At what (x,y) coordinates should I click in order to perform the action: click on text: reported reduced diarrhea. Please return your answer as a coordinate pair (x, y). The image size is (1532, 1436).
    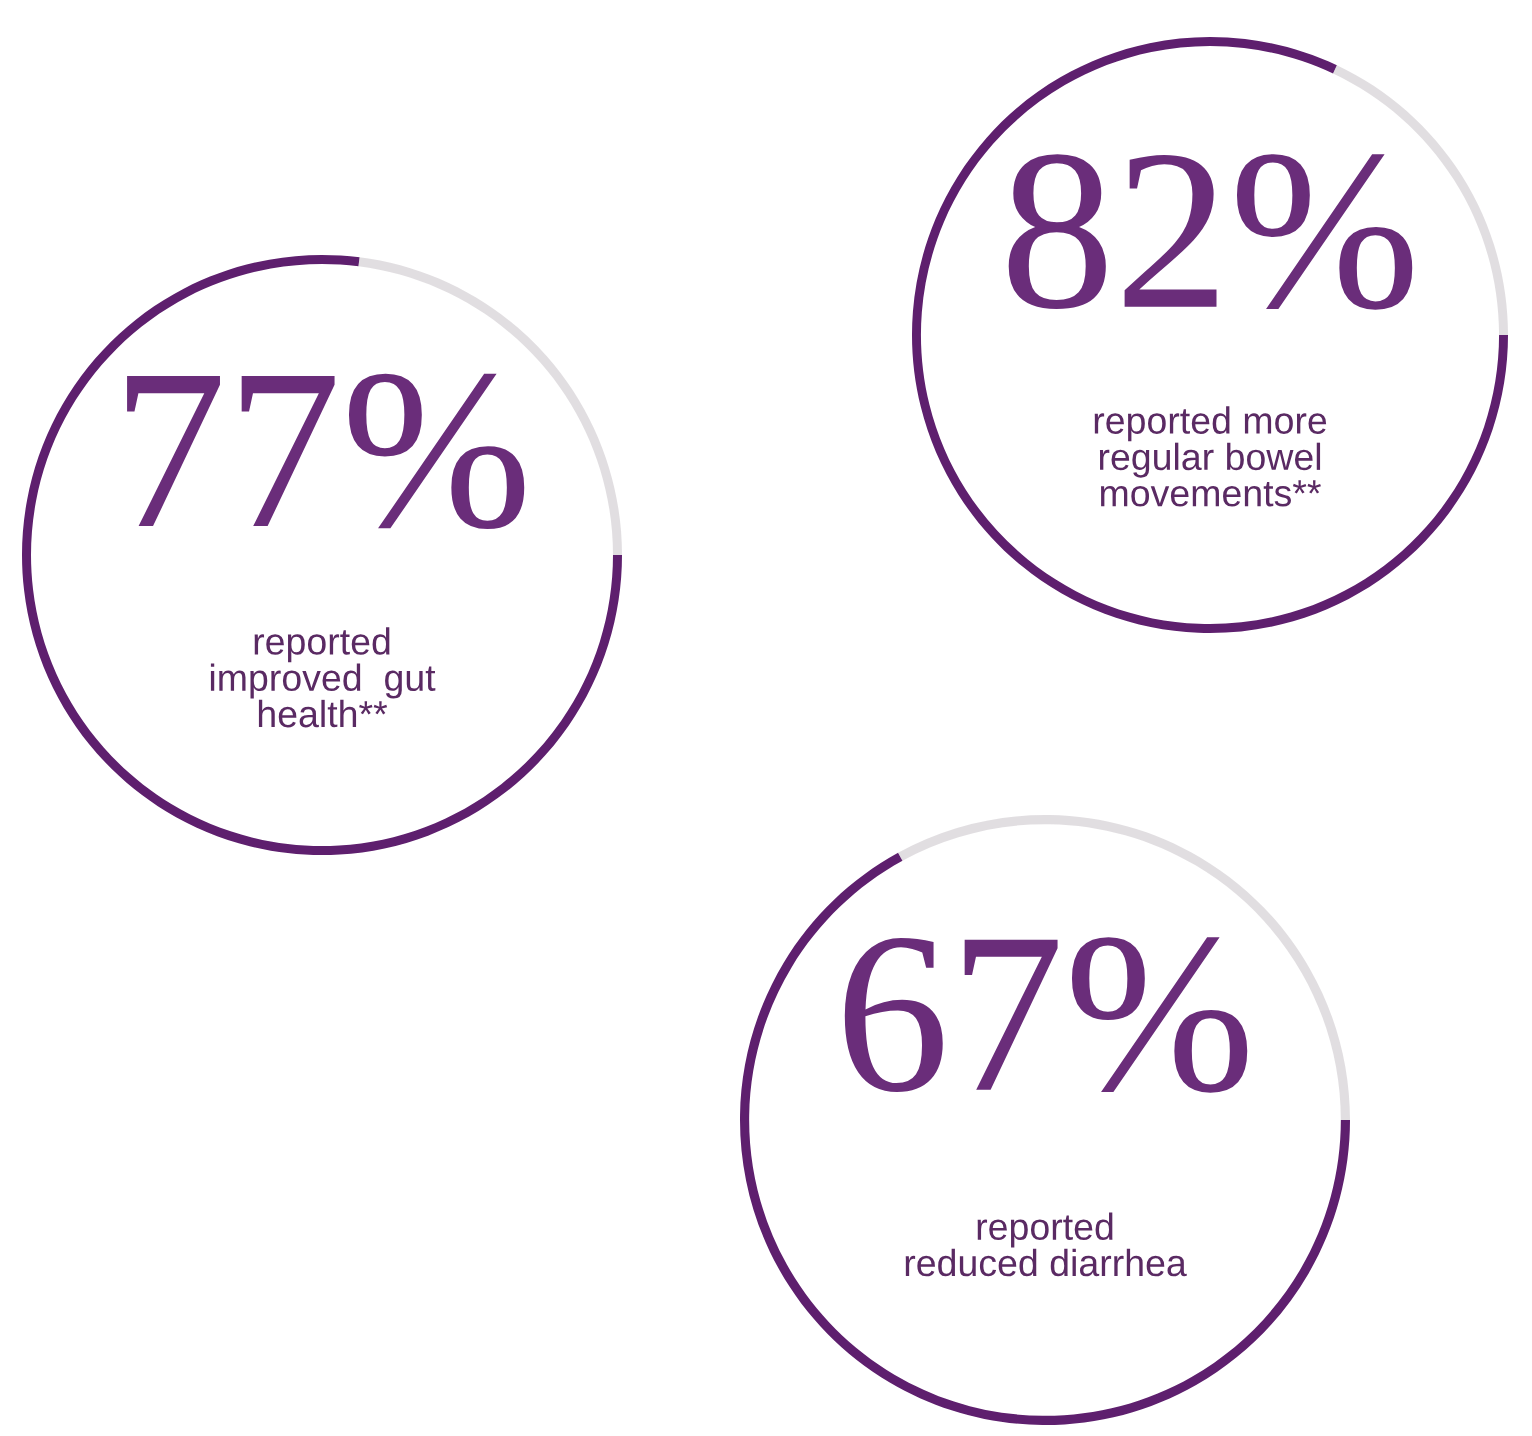
    Looking at the image, I should click on (1046, 1244).